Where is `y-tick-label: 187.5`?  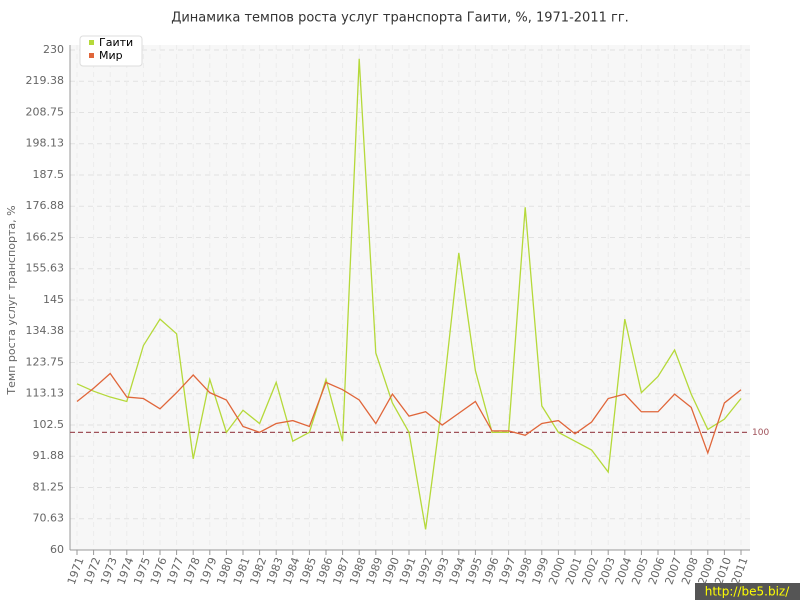 y-tick-label: 187.5 is located at coordinates (49, 174).